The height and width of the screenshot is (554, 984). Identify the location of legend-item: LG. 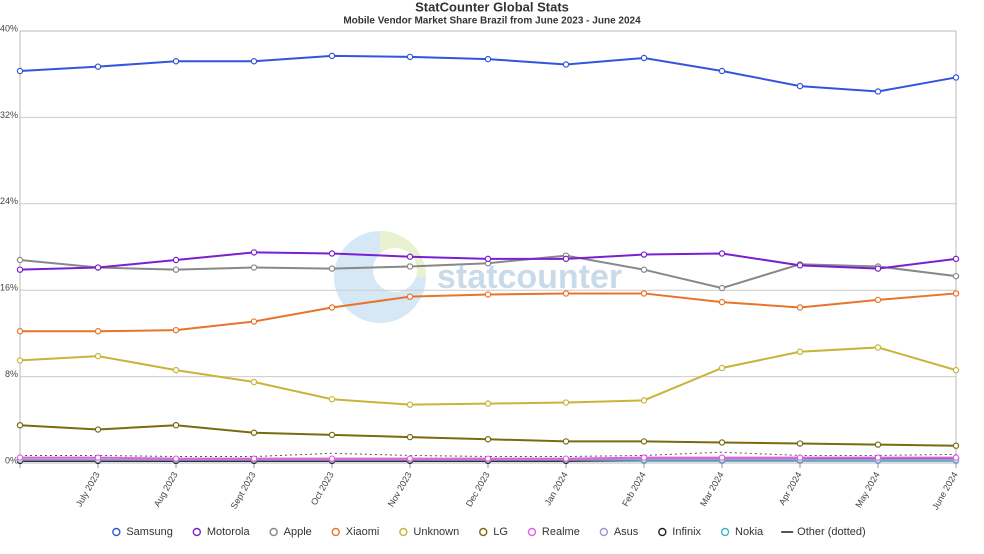
(493, 532).